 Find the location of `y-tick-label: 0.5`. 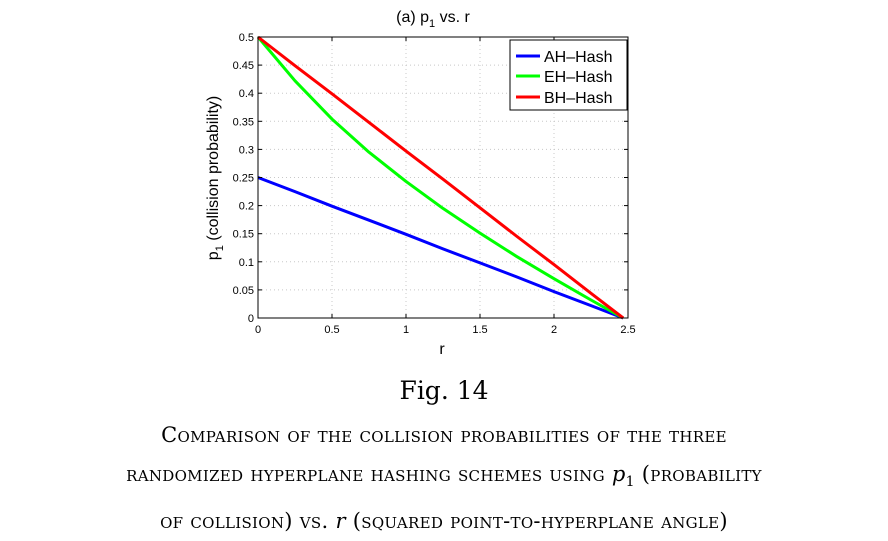

y-tick-label: 0.5 is located at coordinates (246, 38).